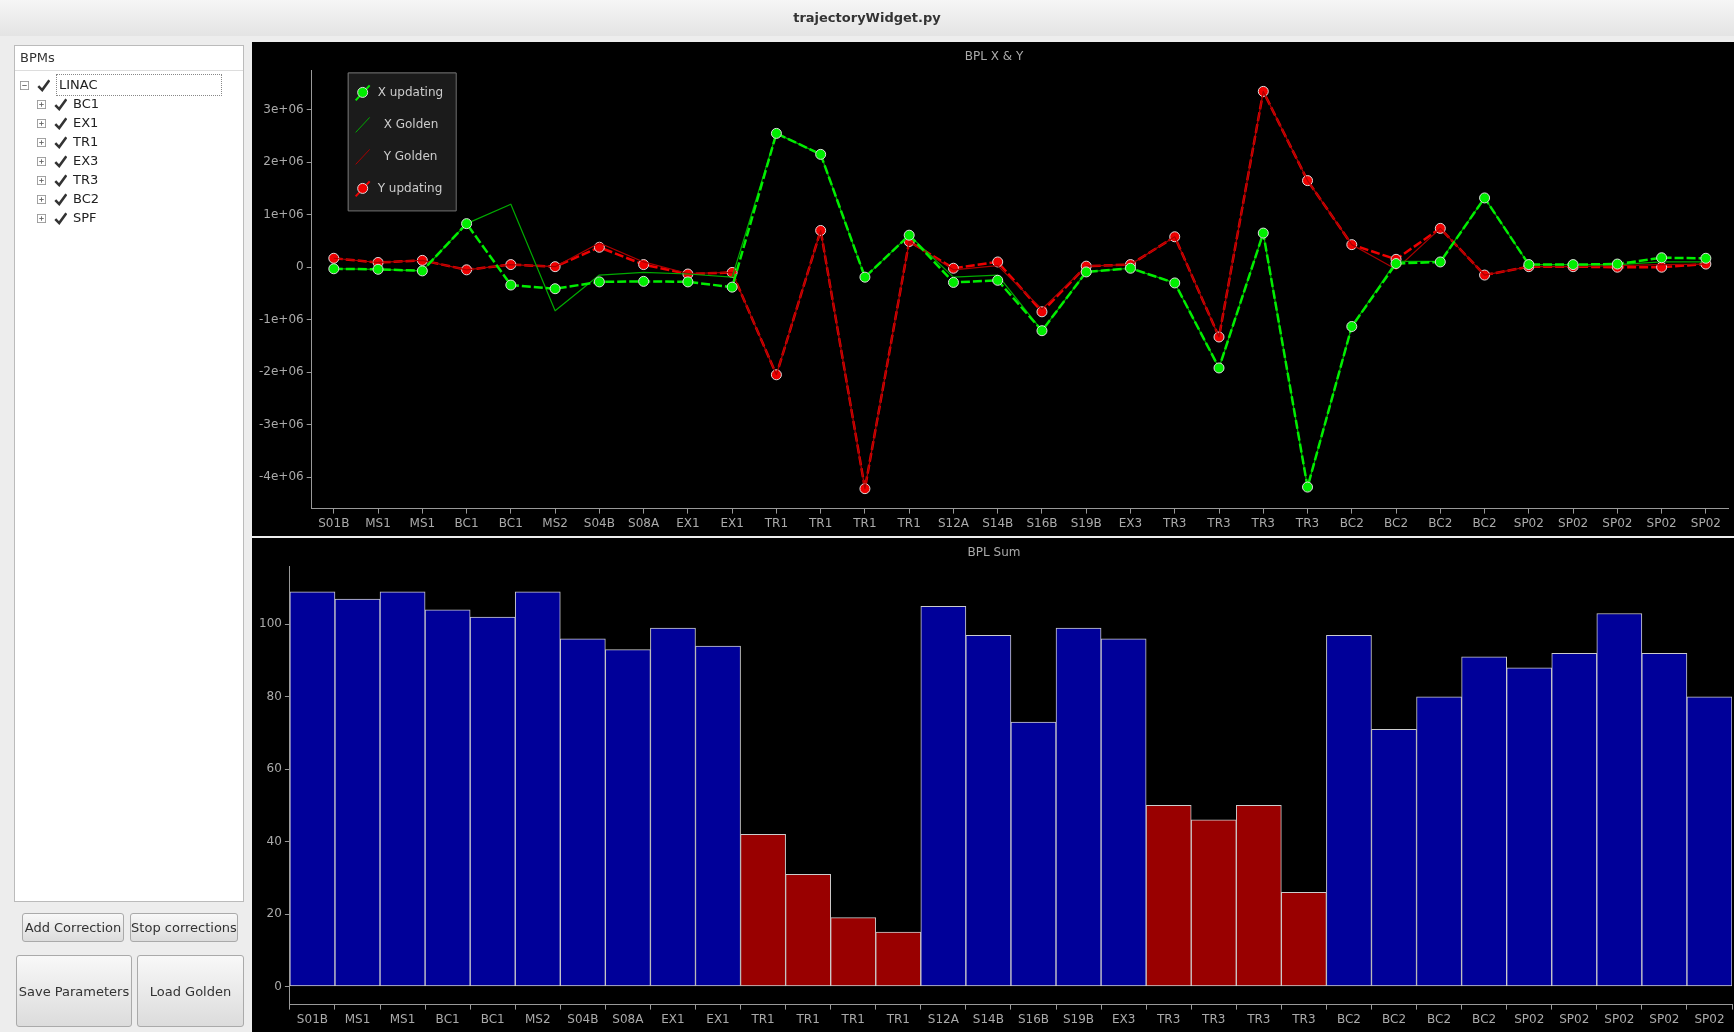 This screenshot has width=1734, height=1032. Describe the element at coordinates (270, 623) in the screenshot. I see `y-tick-label: 100` at that location.